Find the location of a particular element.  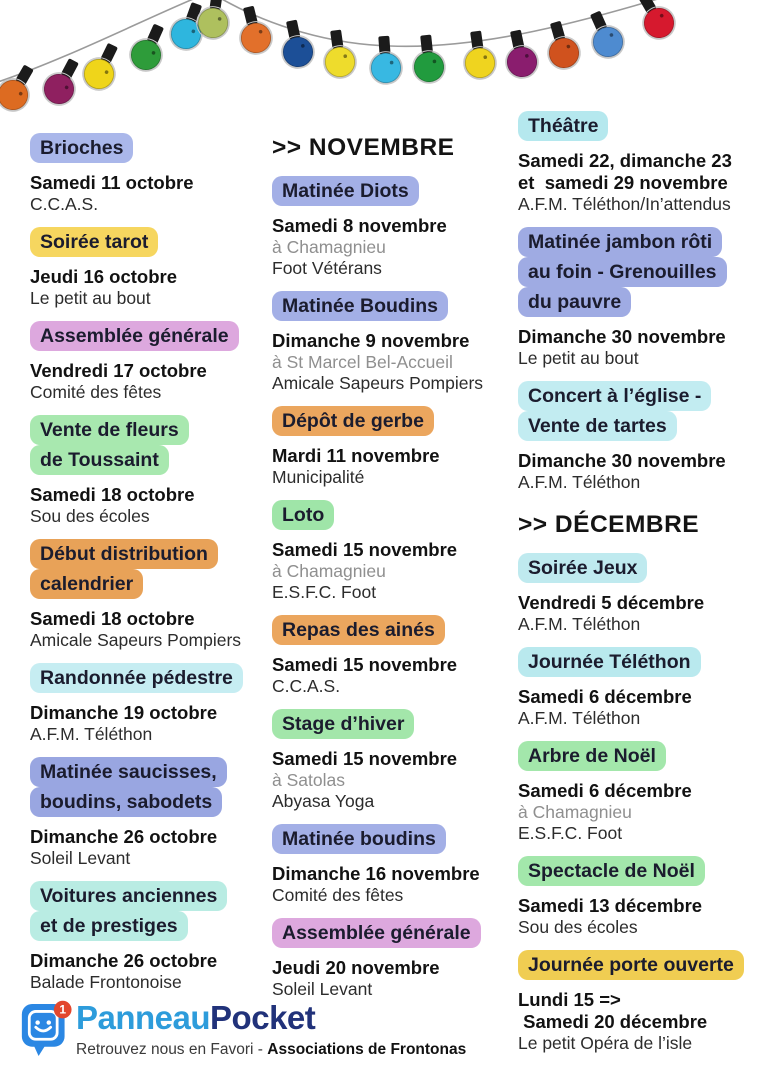

event-title-chip: Arbre de Noël is located at coordinates (592, 756).